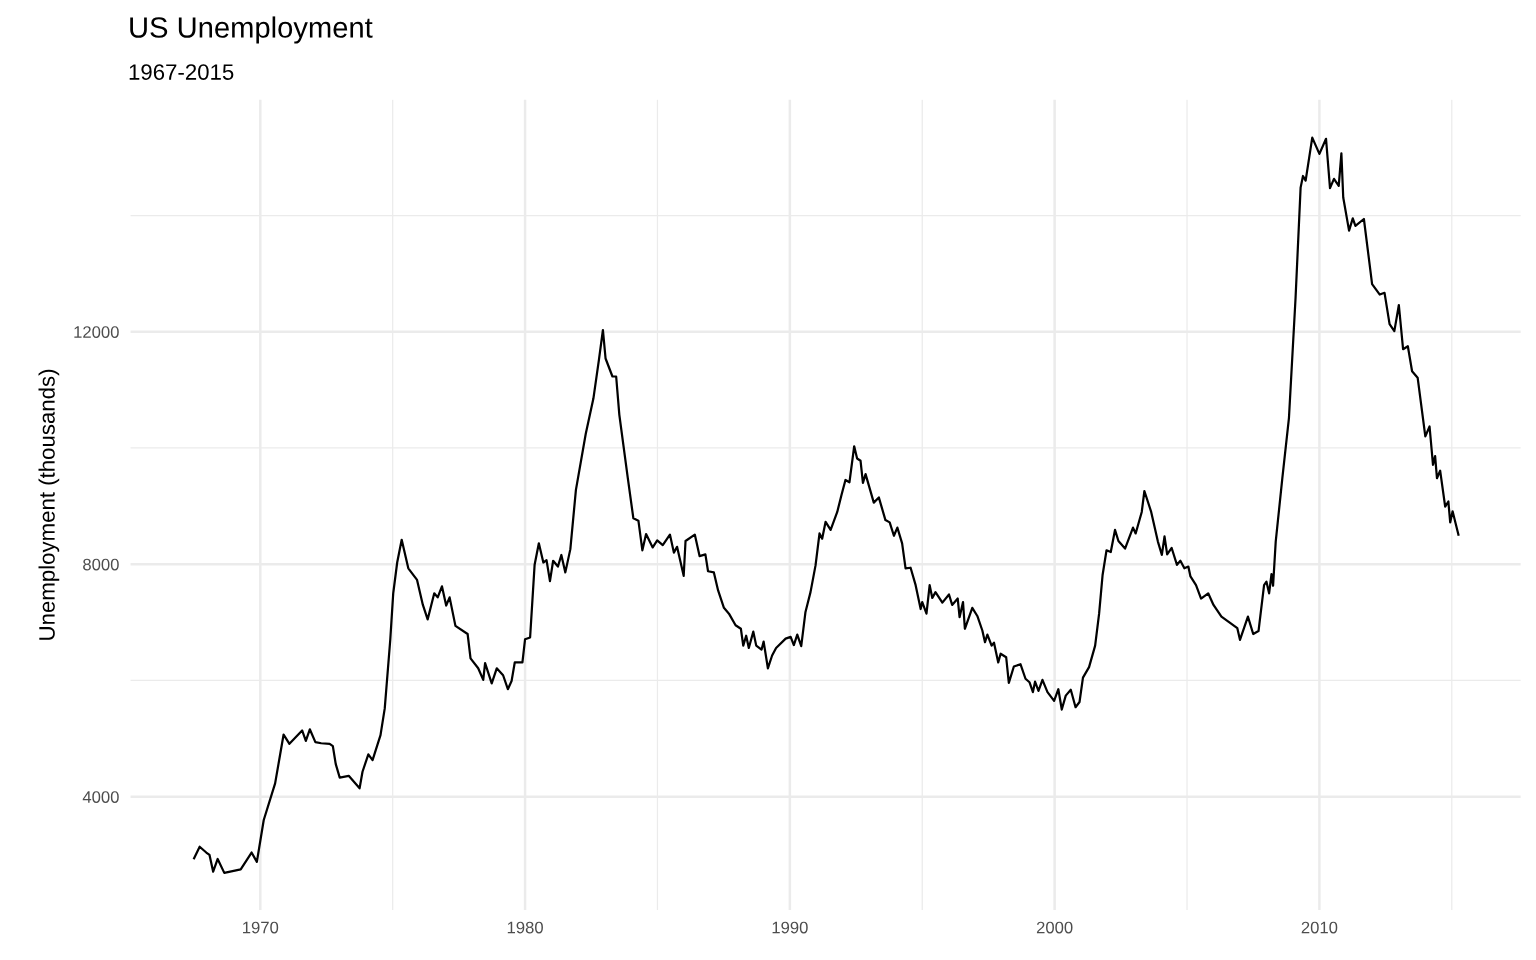 The width and height of the screenshot is (1536, 960). What do you see at coordinates (790, 927) in the screenshot?
I see `x-tick-label: 1990` at bounding box center [790, 927].